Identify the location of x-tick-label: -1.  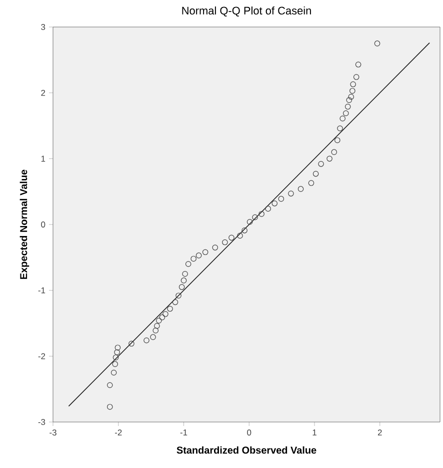
(184, 433).